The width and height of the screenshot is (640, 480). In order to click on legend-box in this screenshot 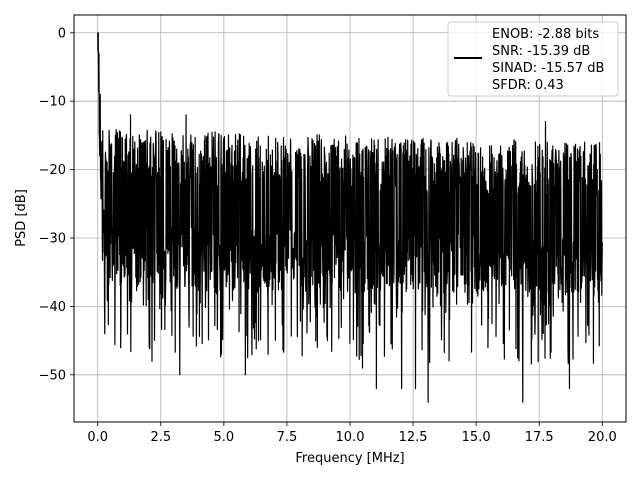, I will do `click(533, 59)`.